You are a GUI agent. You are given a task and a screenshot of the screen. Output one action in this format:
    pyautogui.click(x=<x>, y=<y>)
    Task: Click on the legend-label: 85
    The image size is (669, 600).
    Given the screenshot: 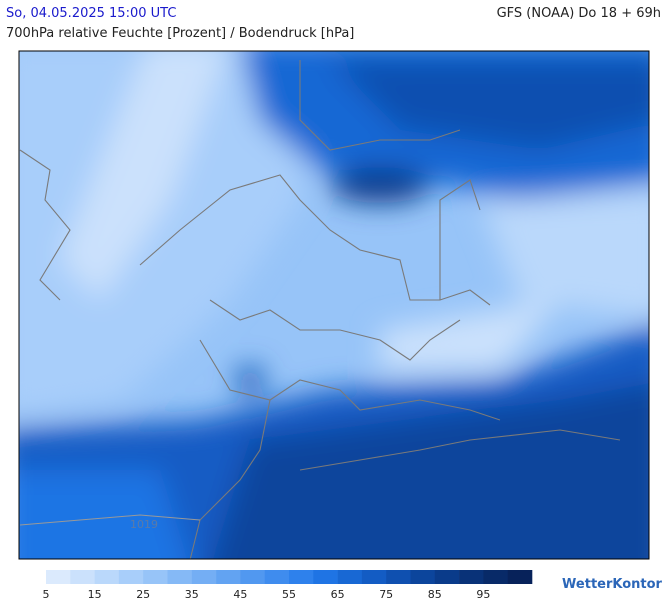 What is the action you would take?
    pyautogui.click(x=435, y=594)
    